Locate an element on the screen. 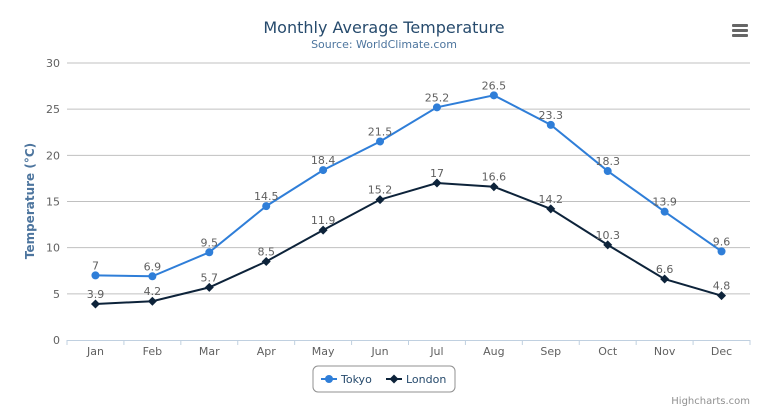 Image resolution: width=769 pixels, height=416 pixels. y-tick-label: 10 is located at coordinates (53, 248).